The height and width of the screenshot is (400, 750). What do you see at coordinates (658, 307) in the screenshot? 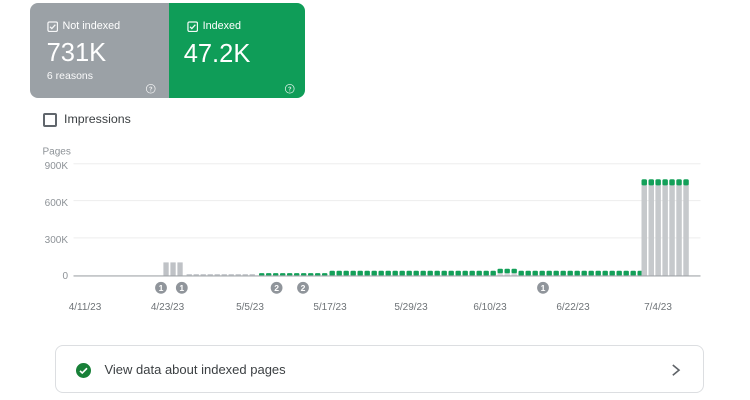
I see `svg-text: 7/4/23` at bounding box center [658, 307].